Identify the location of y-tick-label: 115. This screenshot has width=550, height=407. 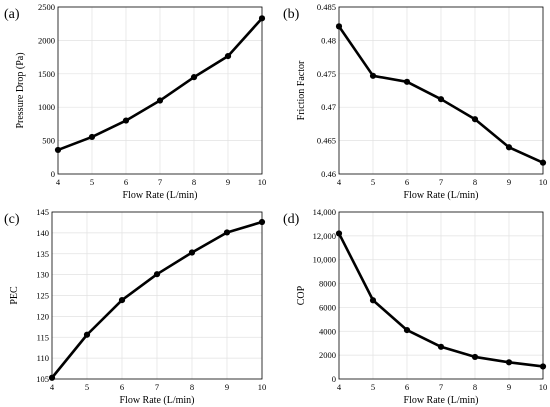
(43, 337).